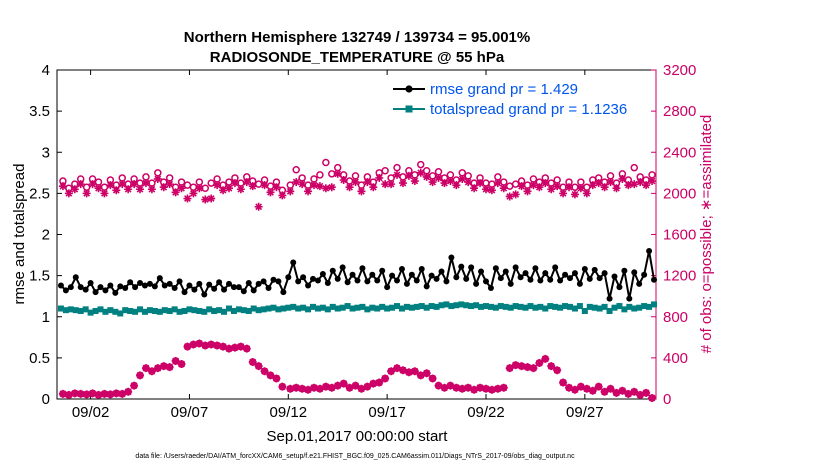  Describe the element at coordinates (675, 317) in the screenshot. I see `right-tick-label: 800` at that location.